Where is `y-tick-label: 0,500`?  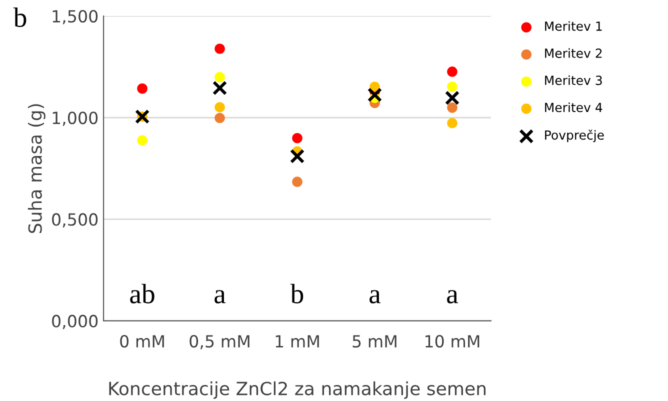
y-tick-label: 0,500 is located at coordinates (75, 220).